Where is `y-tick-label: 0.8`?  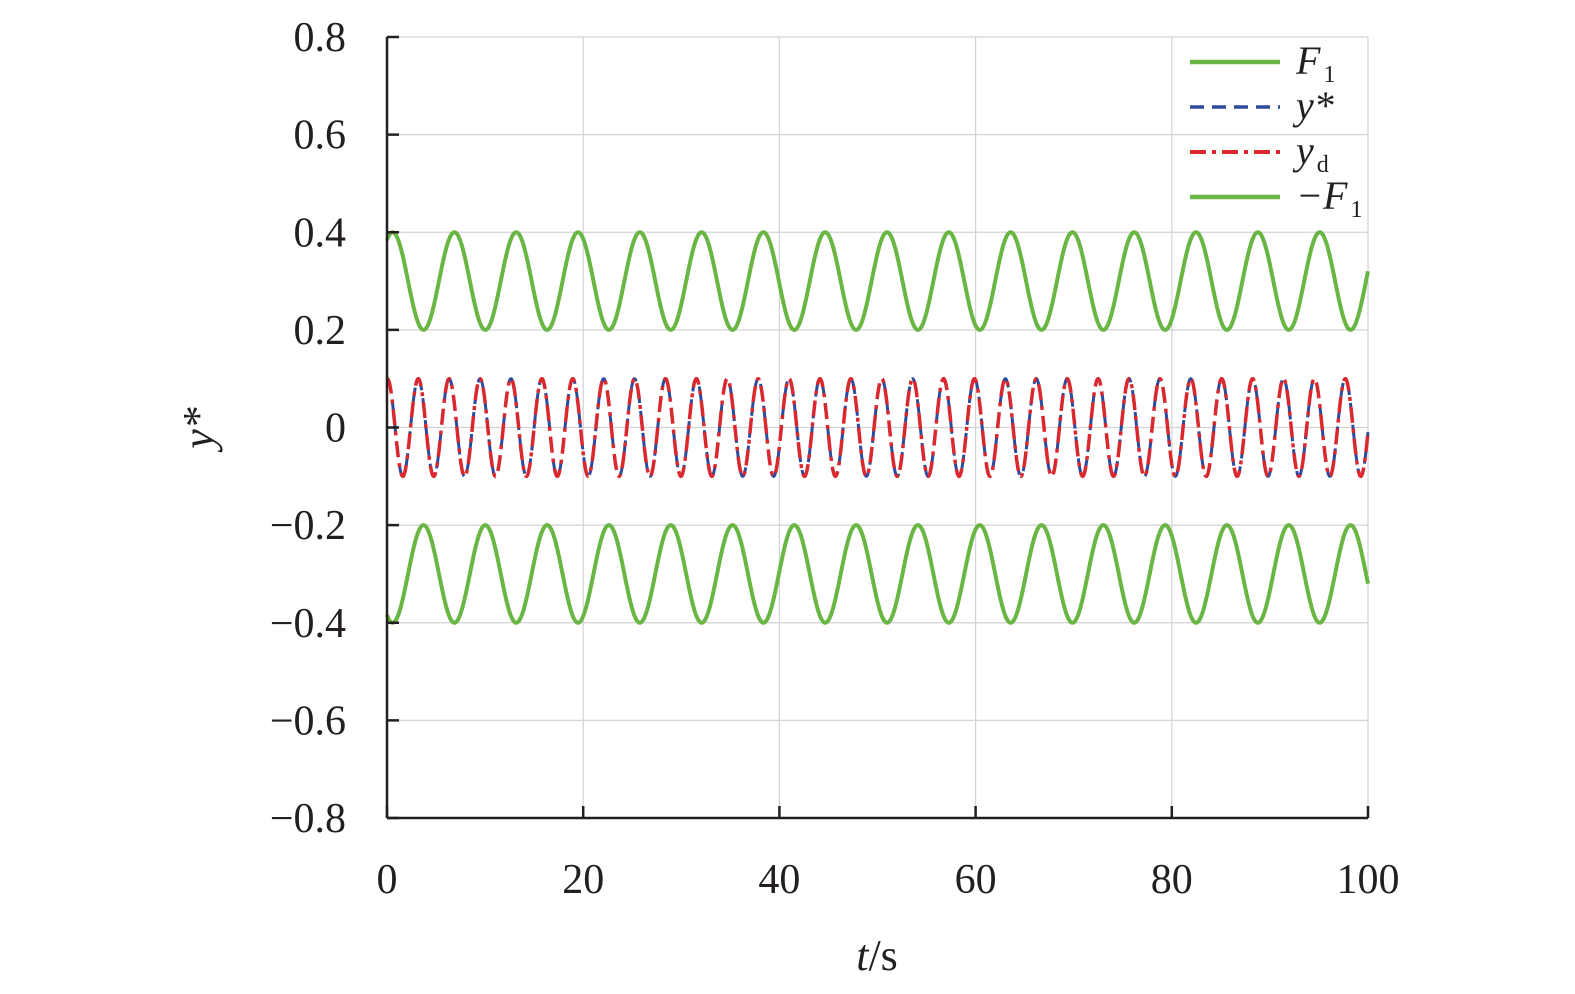
y-tick-label: 0.8 is located at coordinates (320, 38).